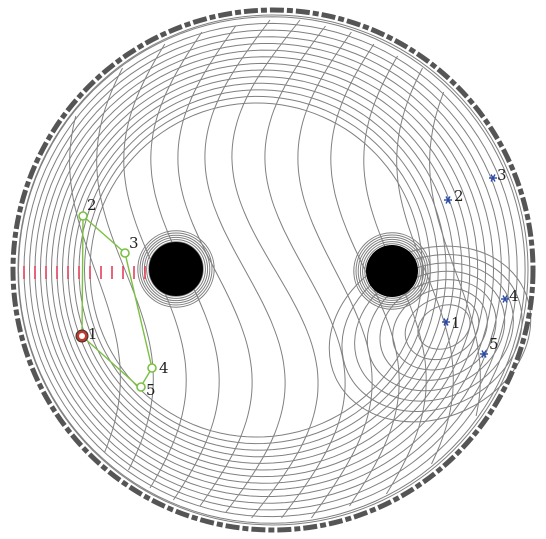 The width and height of the screenshot is (546, 539). I want to click on star-label-3: 3, so click(502, 175).